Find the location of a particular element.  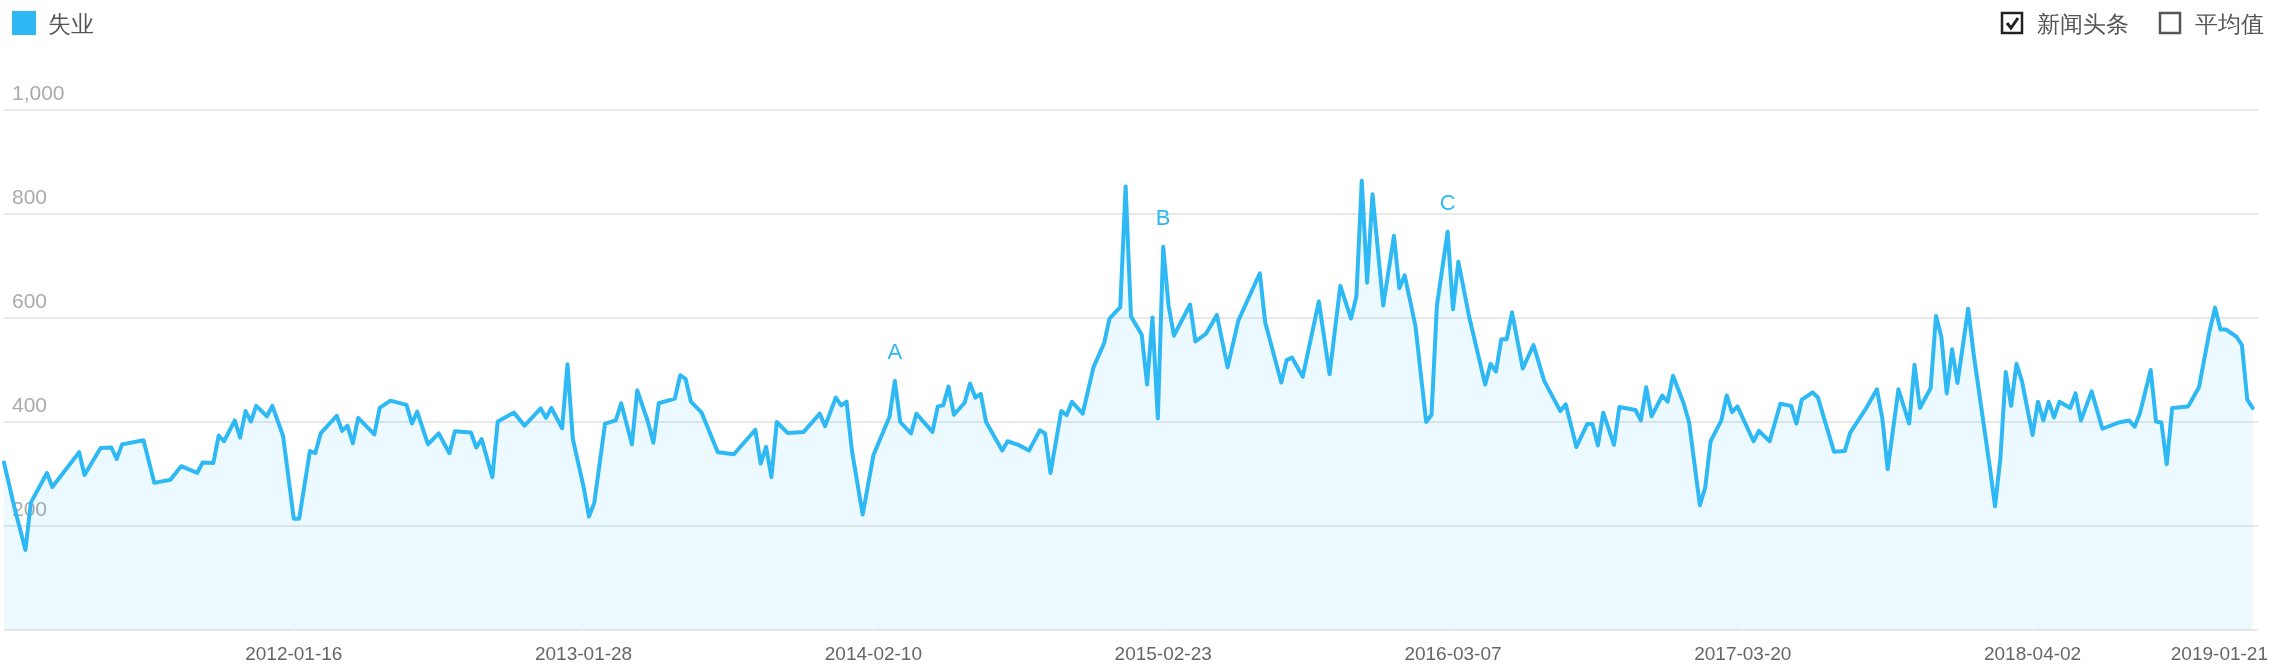

annotation: C is located at coordinates (1447, 202).